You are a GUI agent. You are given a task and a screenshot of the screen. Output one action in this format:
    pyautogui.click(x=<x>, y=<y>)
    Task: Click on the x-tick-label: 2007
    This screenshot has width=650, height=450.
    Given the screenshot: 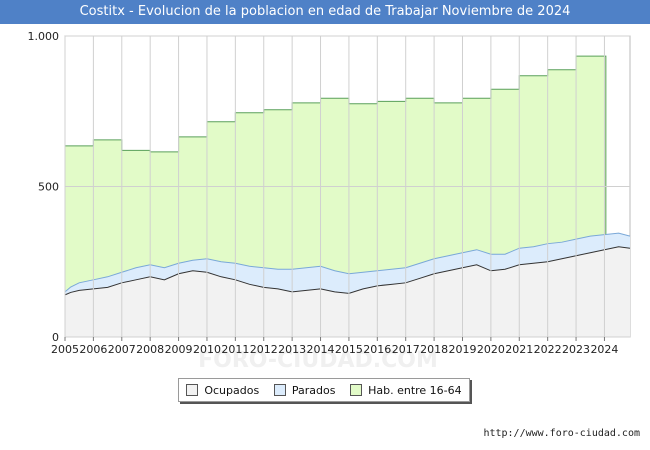 What is the action you would take?
    pyautogui.click(x=122, y=349)
    